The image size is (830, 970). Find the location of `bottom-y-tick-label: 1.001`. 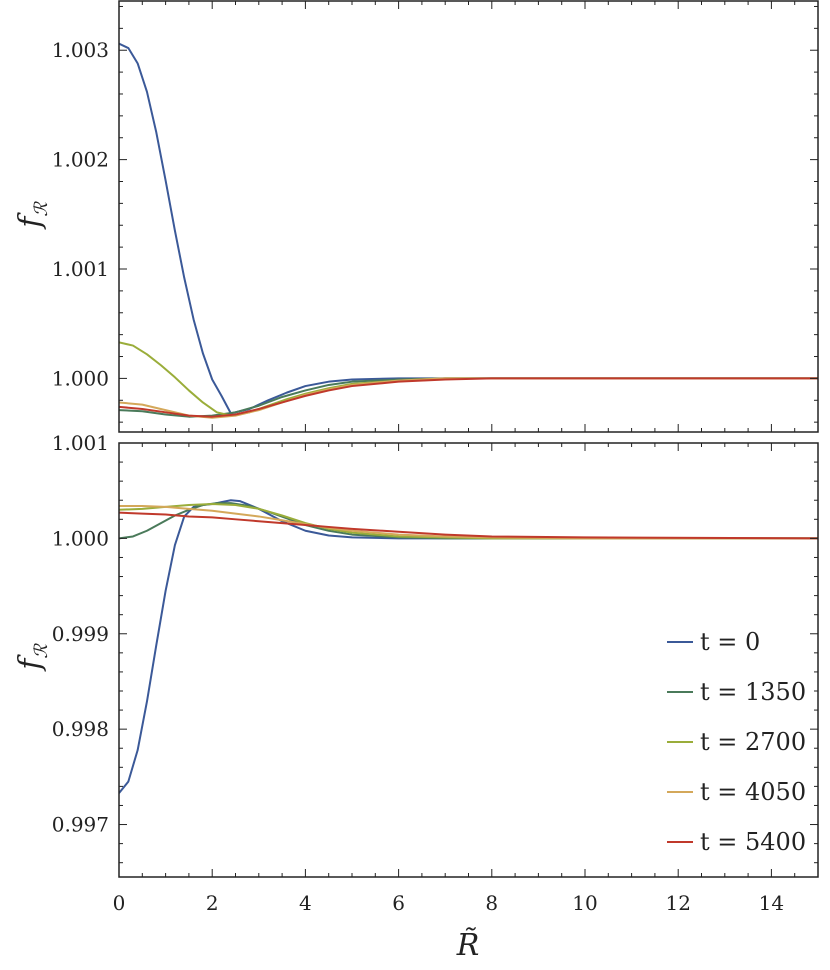

bottom-y-tick-label: 1.001 is located at coordinates (80, 443).